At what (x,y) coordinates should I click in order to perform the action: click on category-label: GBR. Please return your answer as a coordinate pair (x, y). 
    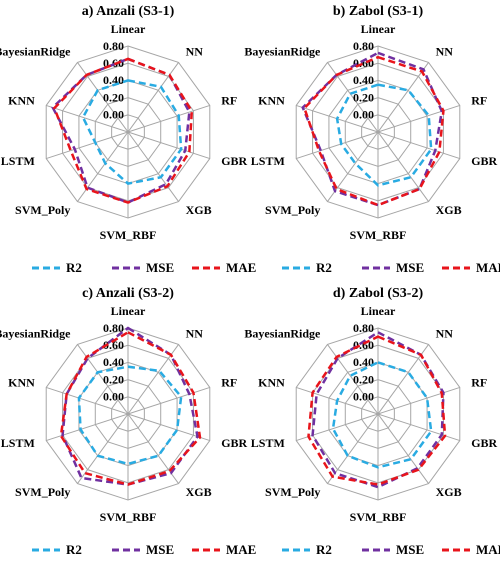
    Looking at the image, I should click on (234, 161).